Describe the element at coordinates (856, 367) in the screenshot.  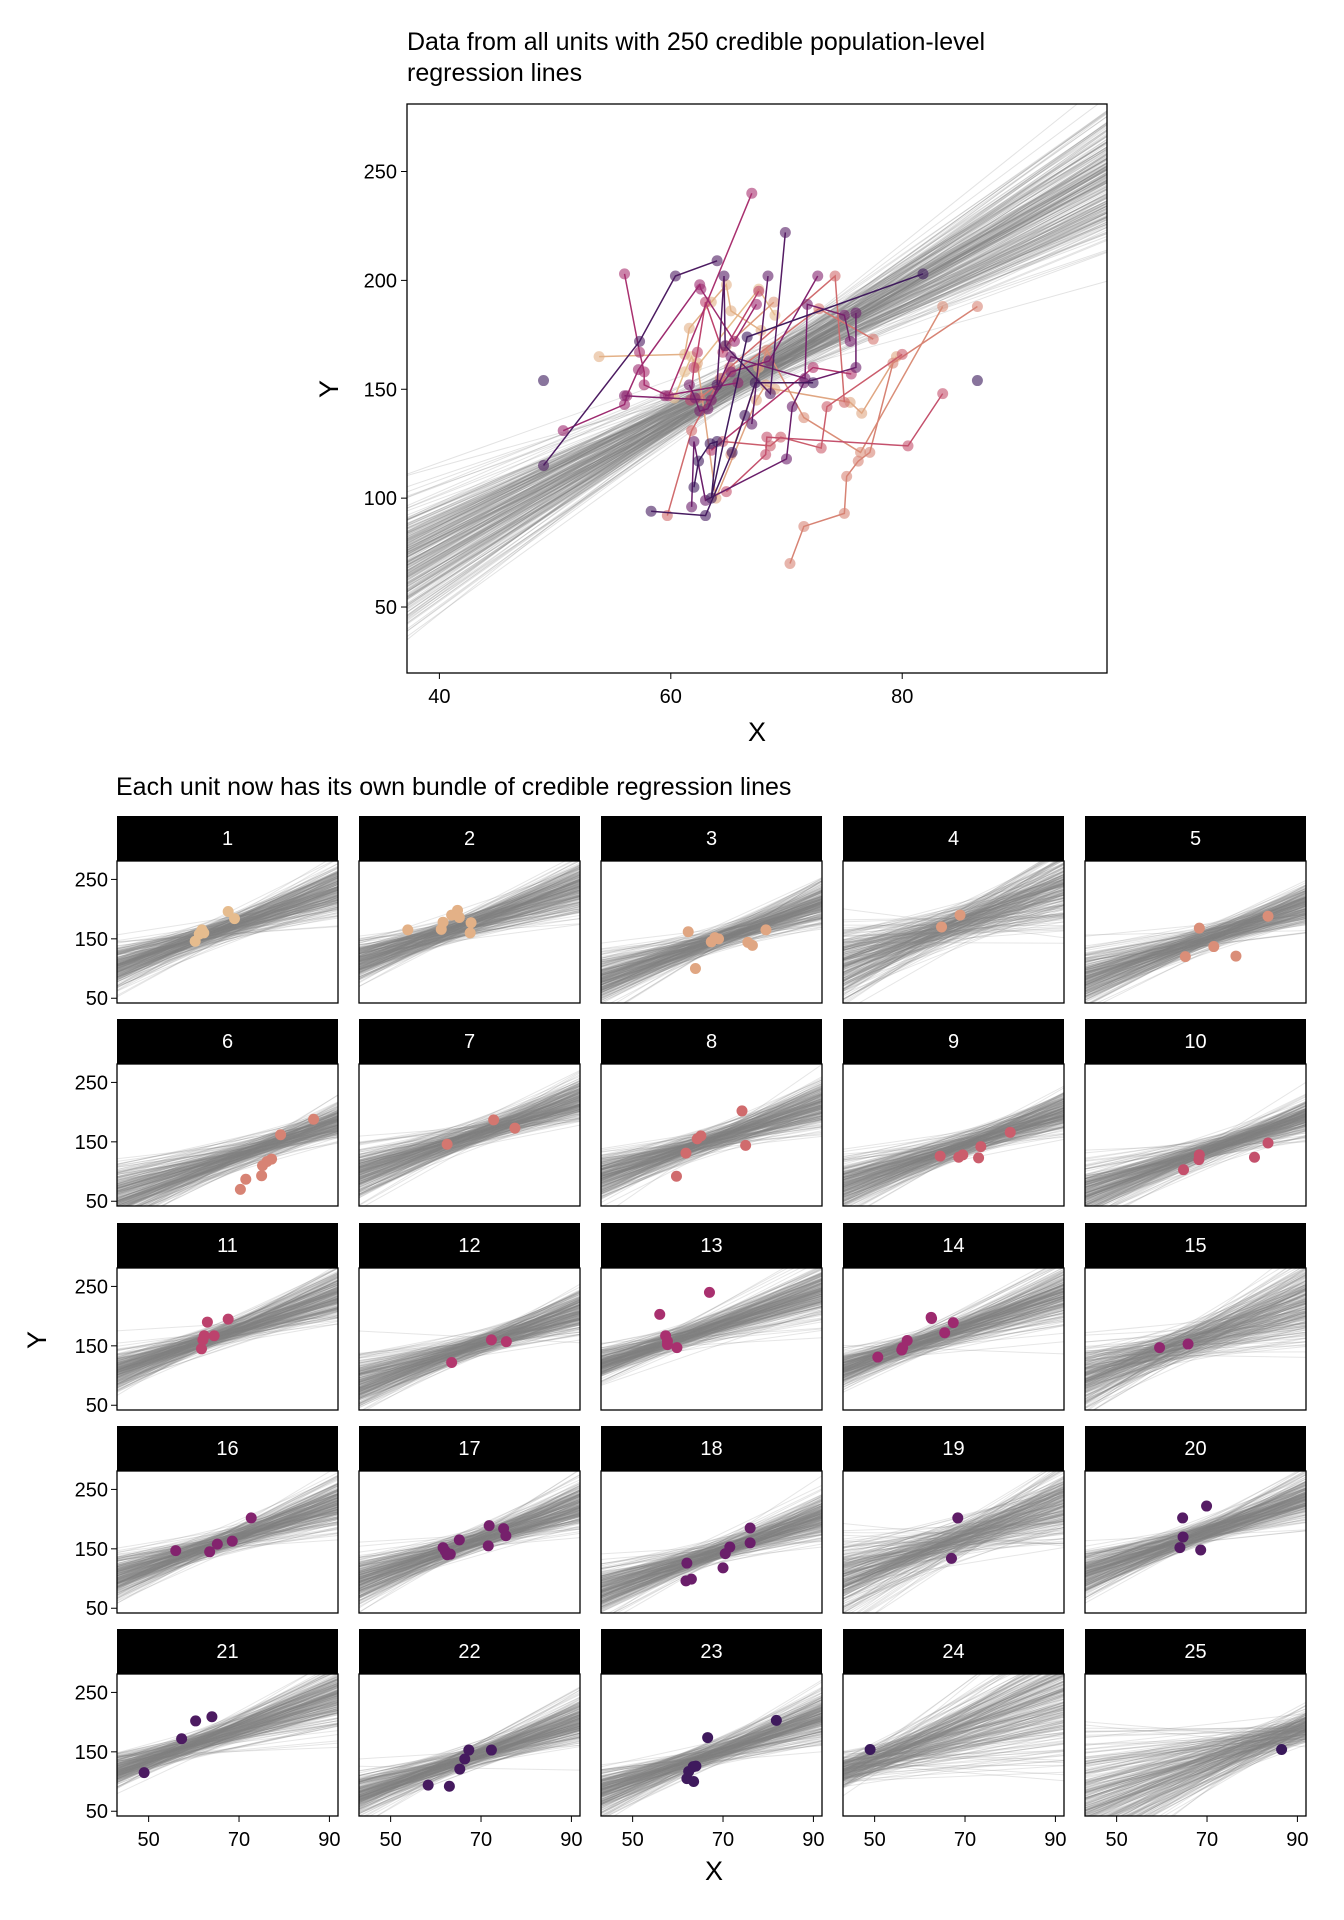
I see `unit-18-point` at that location.